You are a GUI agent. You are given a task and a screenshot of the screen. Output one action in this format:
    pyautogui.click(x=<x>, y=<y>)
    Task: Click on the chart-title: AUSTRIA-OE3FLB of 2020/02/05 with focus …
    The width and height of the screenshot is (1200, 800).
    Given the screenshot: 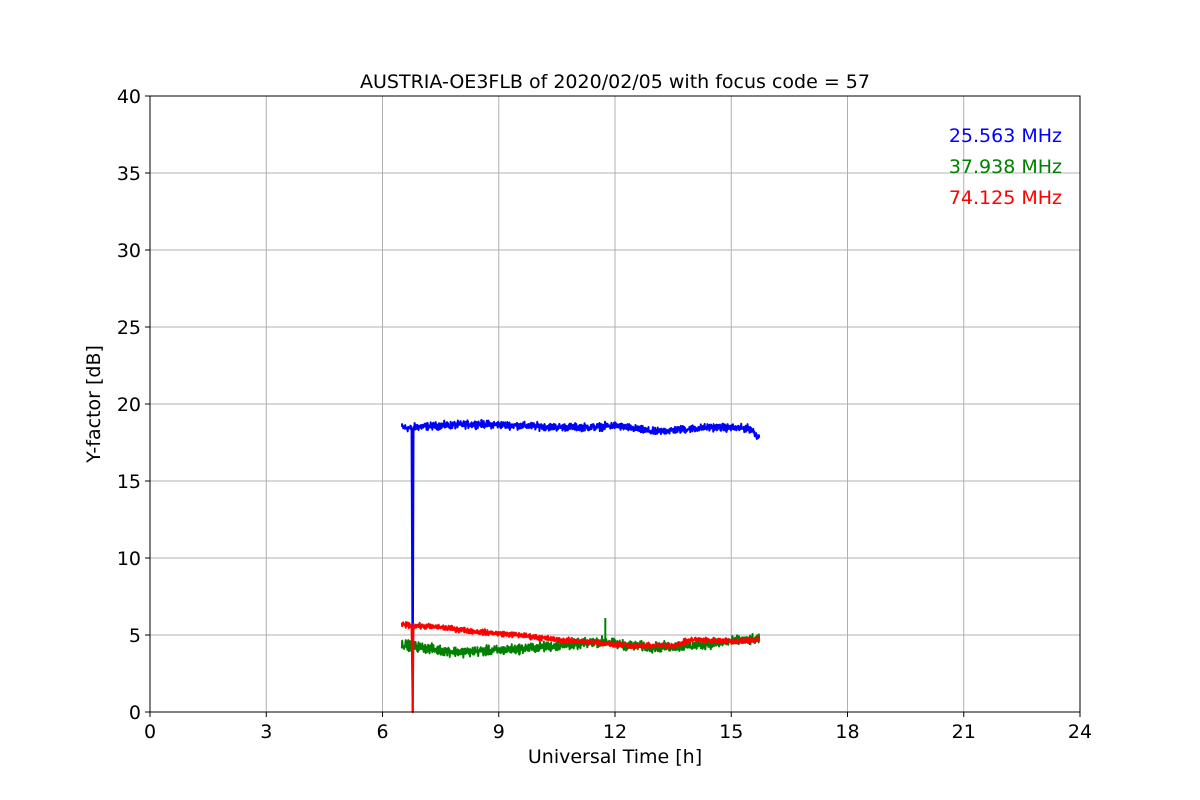 What is the action you would take?
    pyautogui.click(x=615, y=82)
    